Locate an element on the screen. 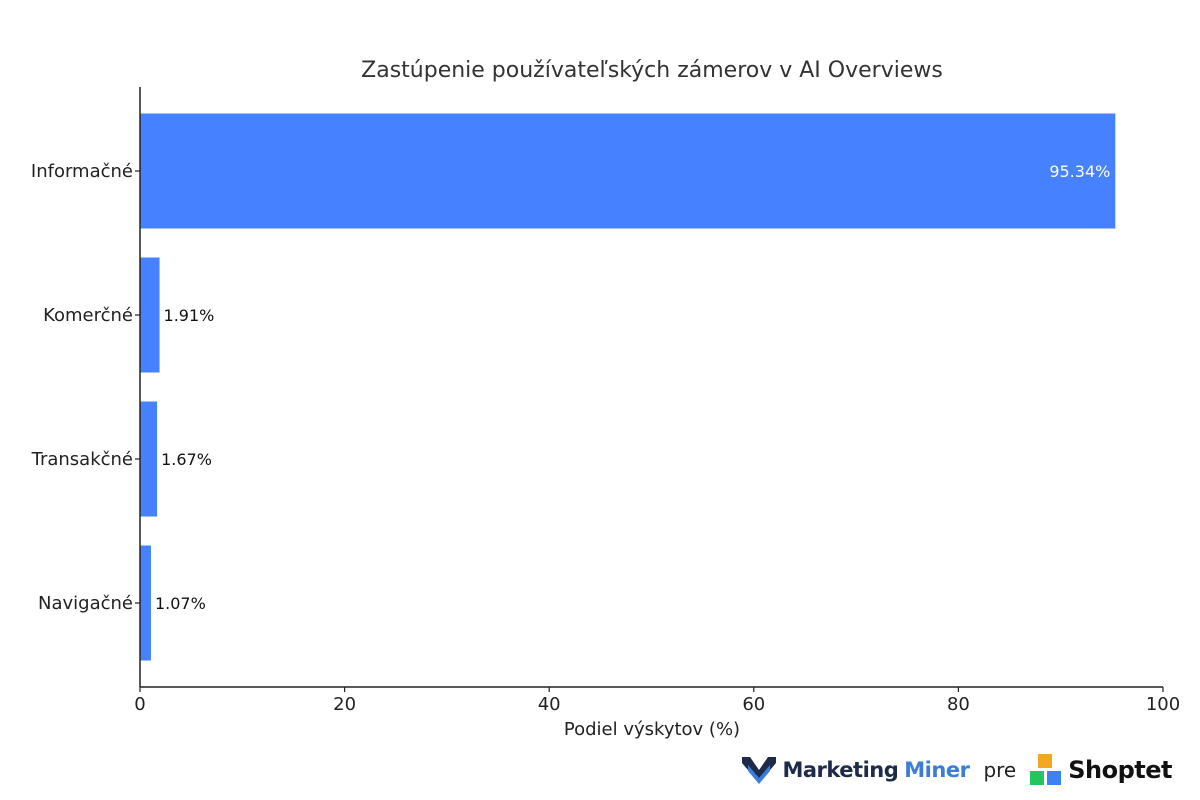 The width and height of the screenshot is (1200, 800). x-tick-label-2: 20 is located at coordinates (344, 704).